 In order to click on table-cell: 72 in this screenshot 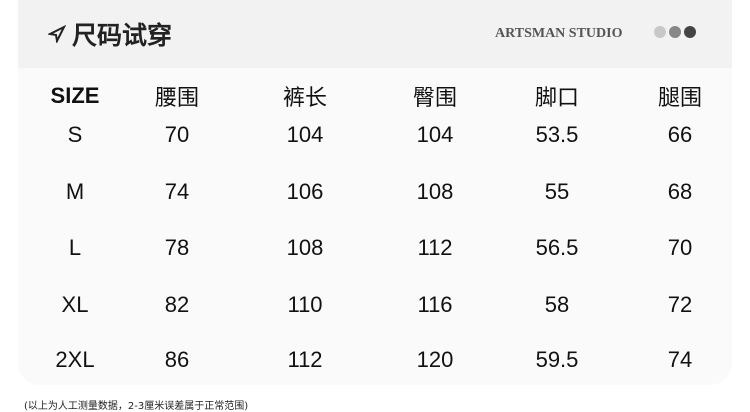, I will do `click(680, 304)`.